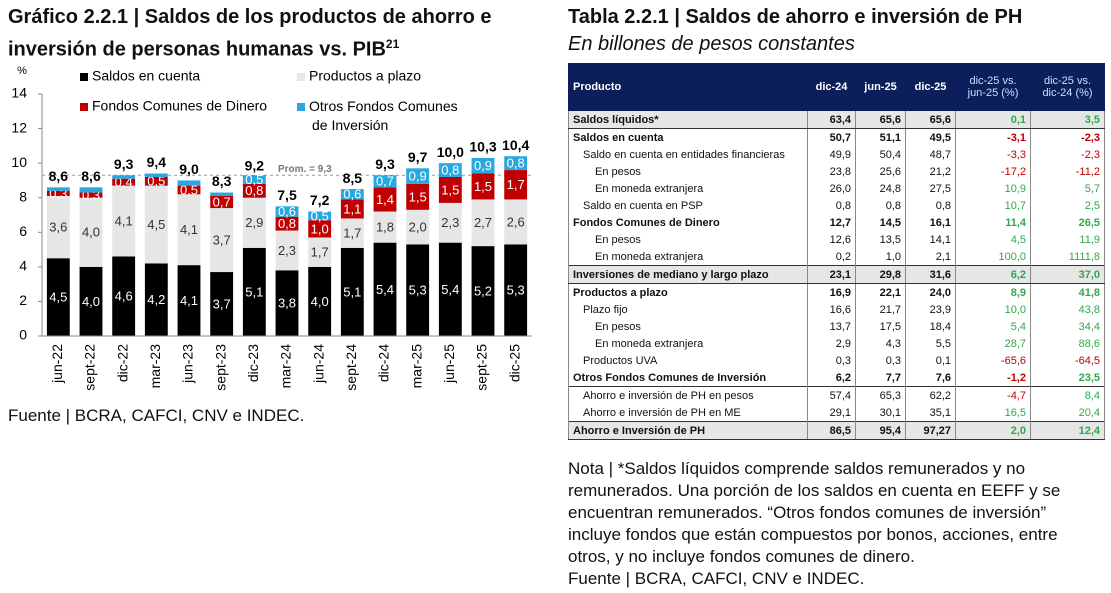 The image size is (1111, 593). What do you see at coordinates (156, 415) in the screenshot?
I see `chart-source: Fuente | BCRA, CAFCI, CNV e INDEC.` at bounding box center [156, 415].